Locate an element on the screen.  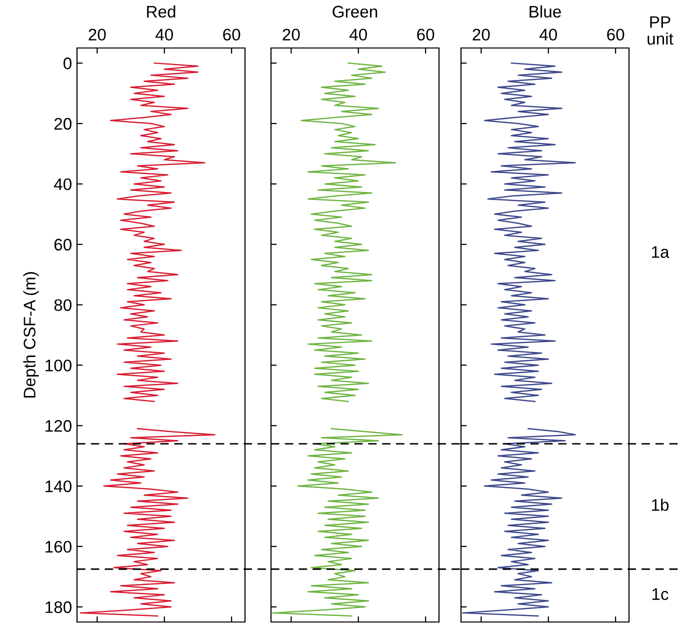
text: 1a is located at coordinates (661, 252).